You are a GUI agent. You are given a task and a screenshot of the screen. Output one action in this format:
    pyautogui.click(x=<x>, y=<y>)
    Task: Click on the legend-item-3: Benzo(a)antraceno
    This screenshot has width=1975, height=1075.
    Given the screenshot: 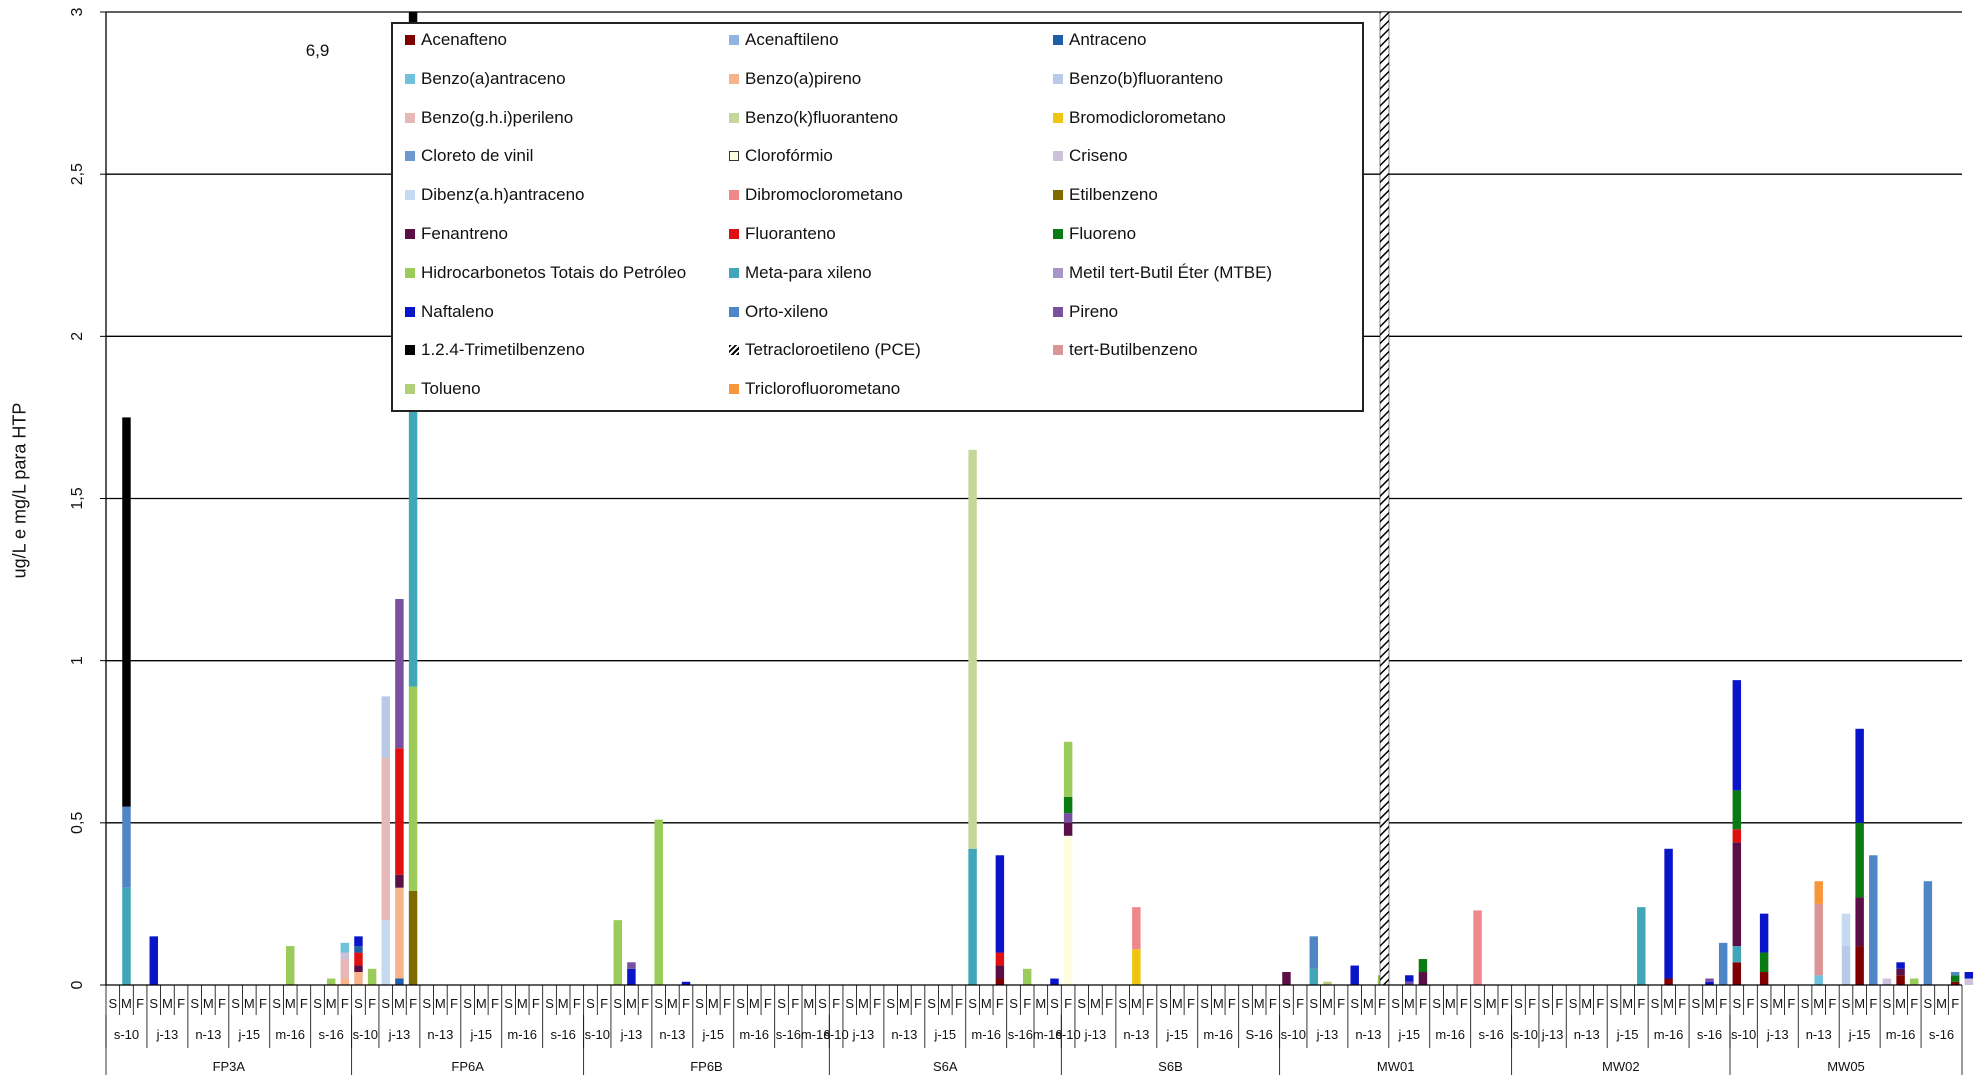 What is the action you would take?
    pyautogui.click(x=485, y=79)
    